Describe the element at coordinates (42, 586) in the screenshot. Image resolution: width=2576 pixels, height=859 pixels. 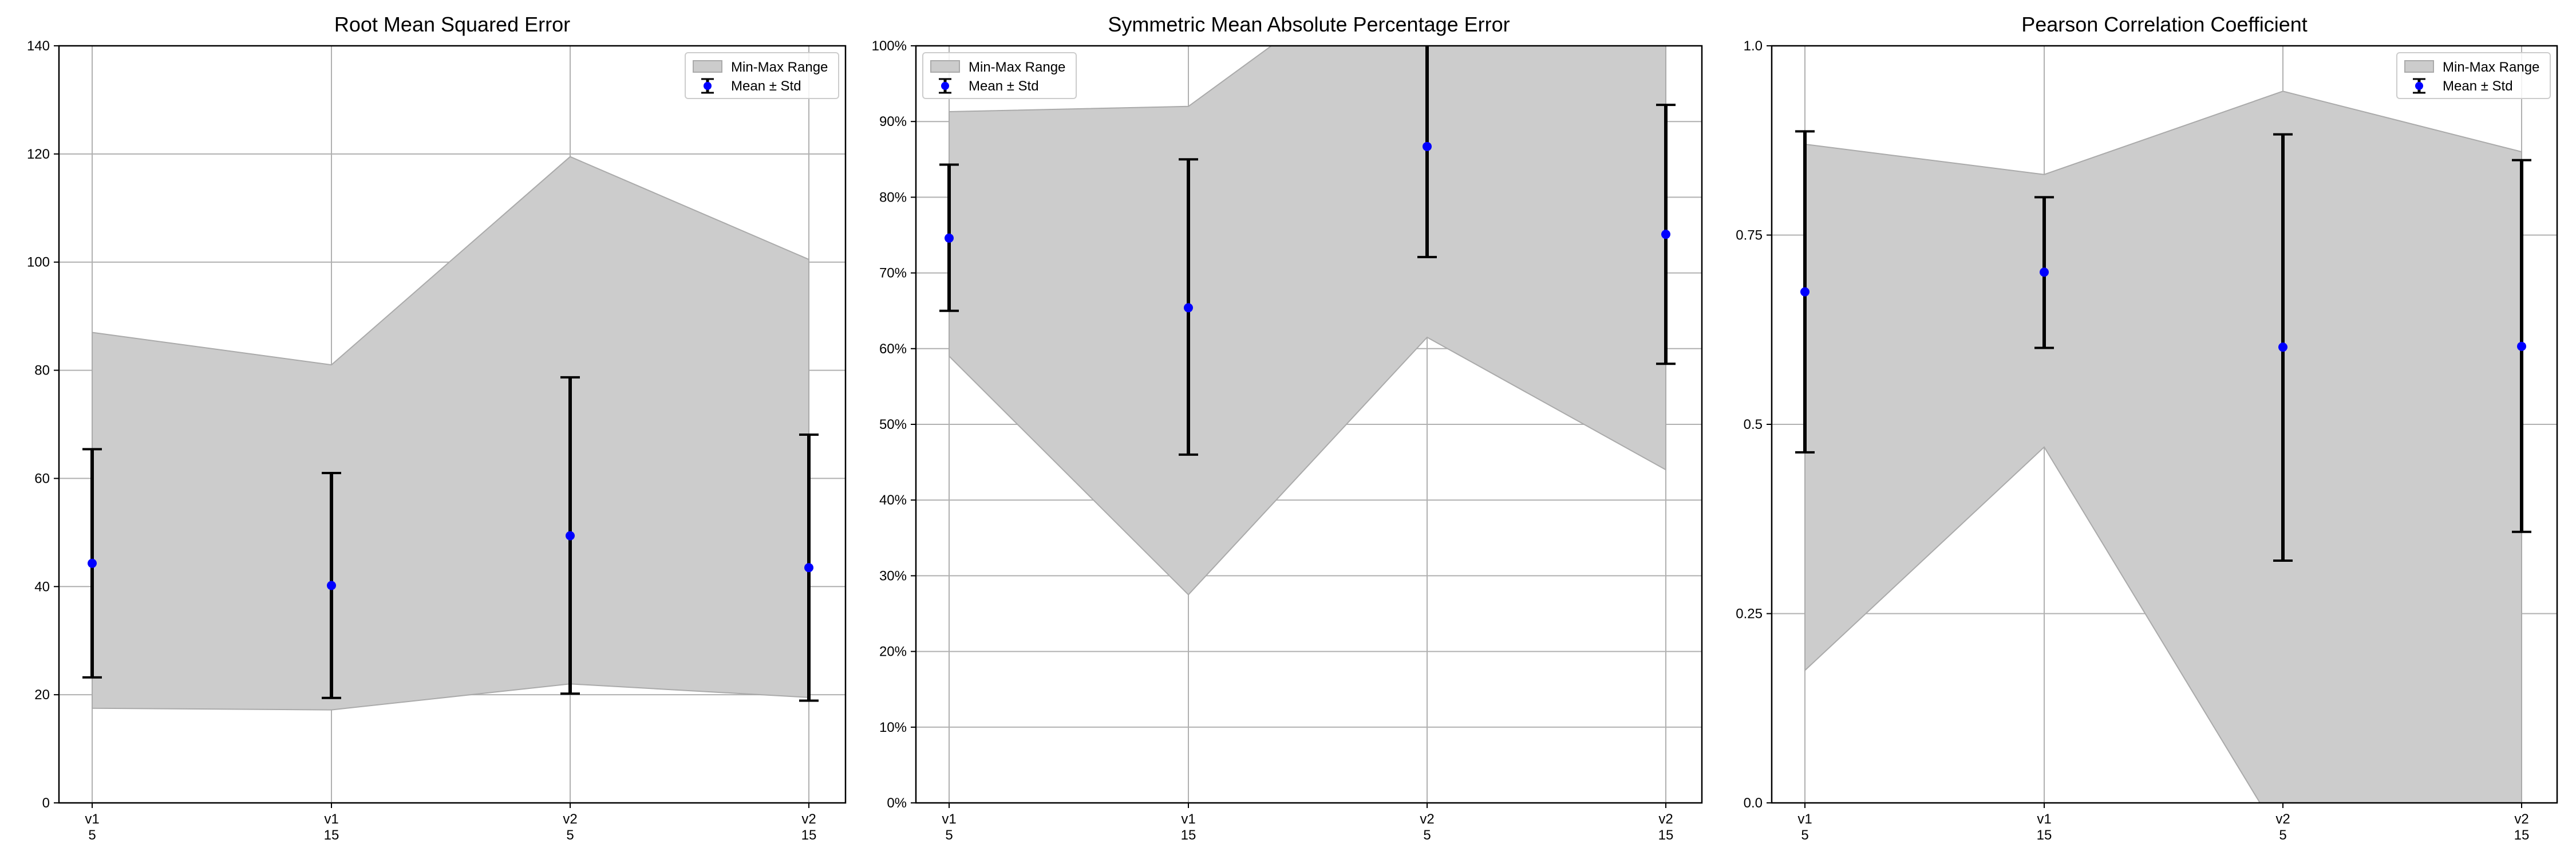
I see `y-tick-label: 40` at that location.